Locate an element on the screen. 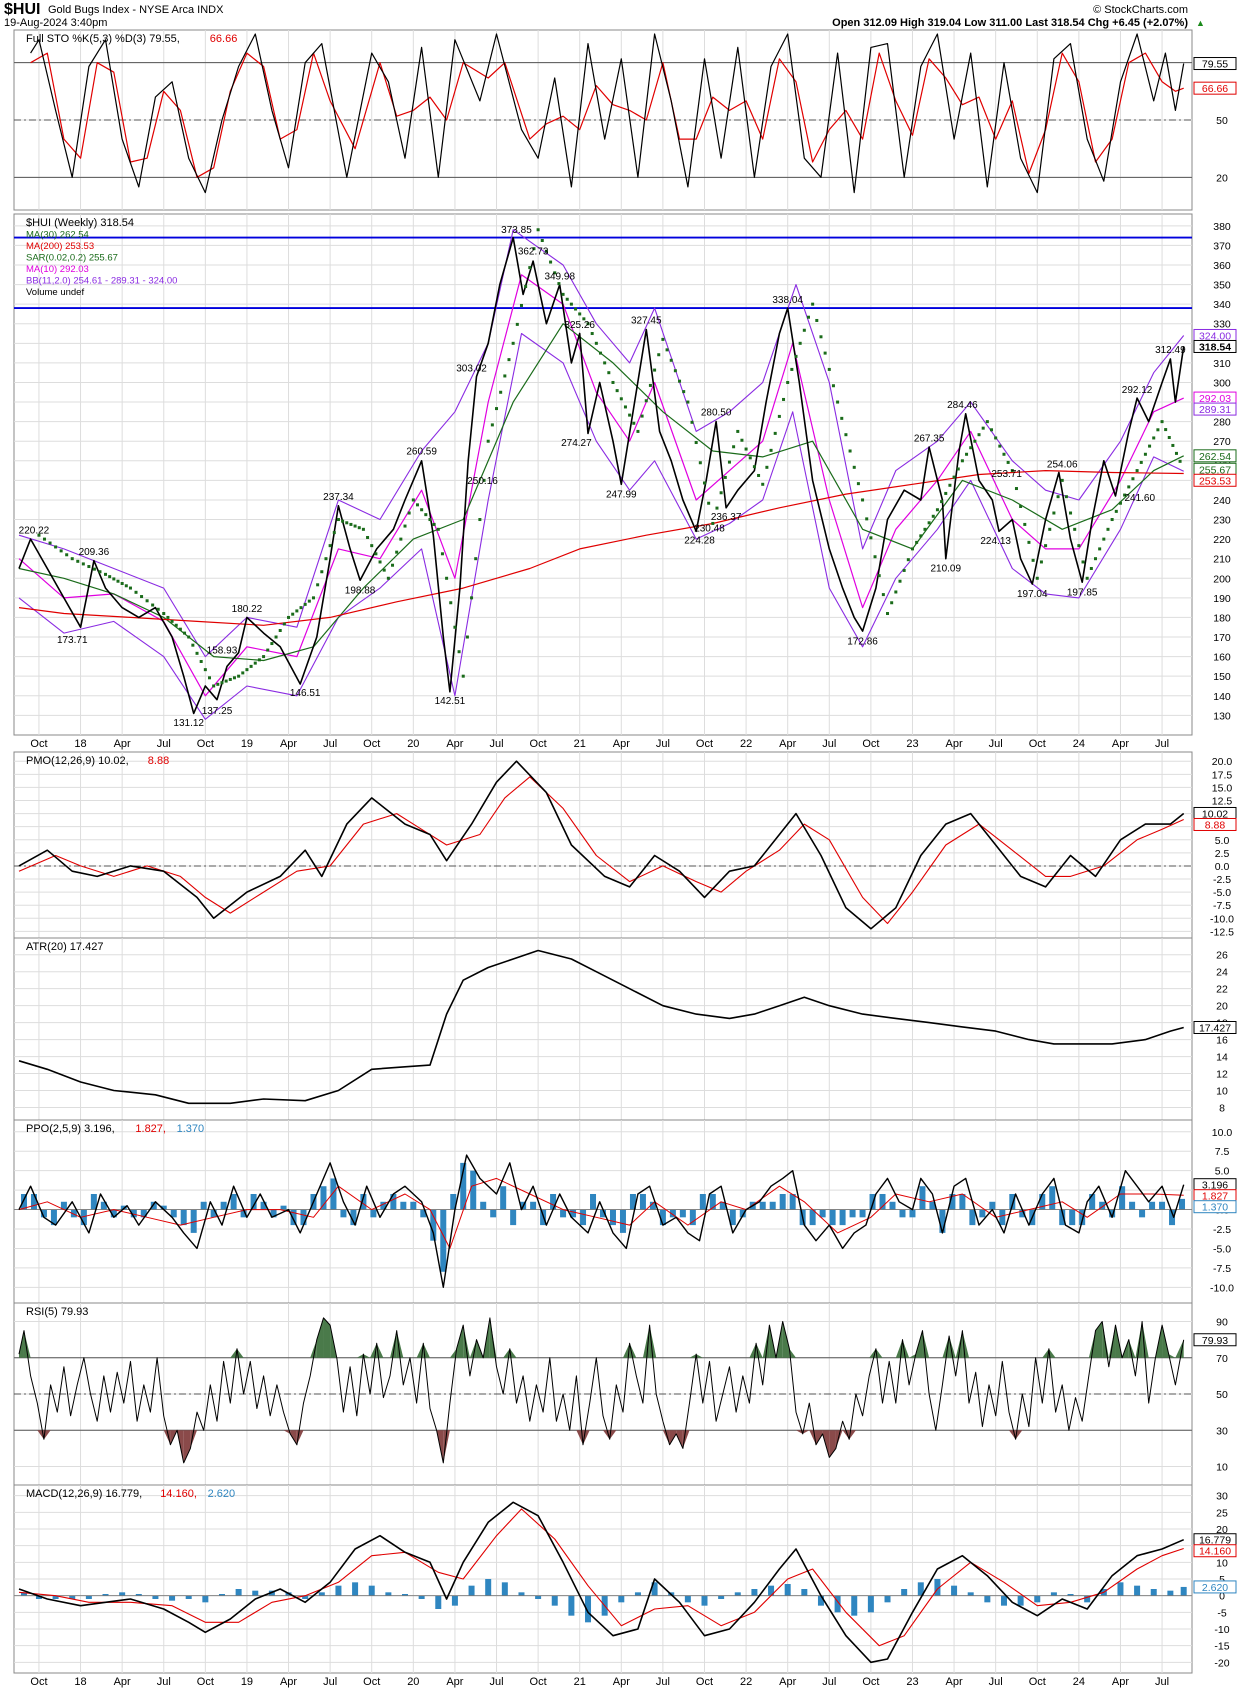 Image resolution: width=1240 pixels, height=1692 pixels. price-annotation: 131.12 is located at coordinates (188, 723).